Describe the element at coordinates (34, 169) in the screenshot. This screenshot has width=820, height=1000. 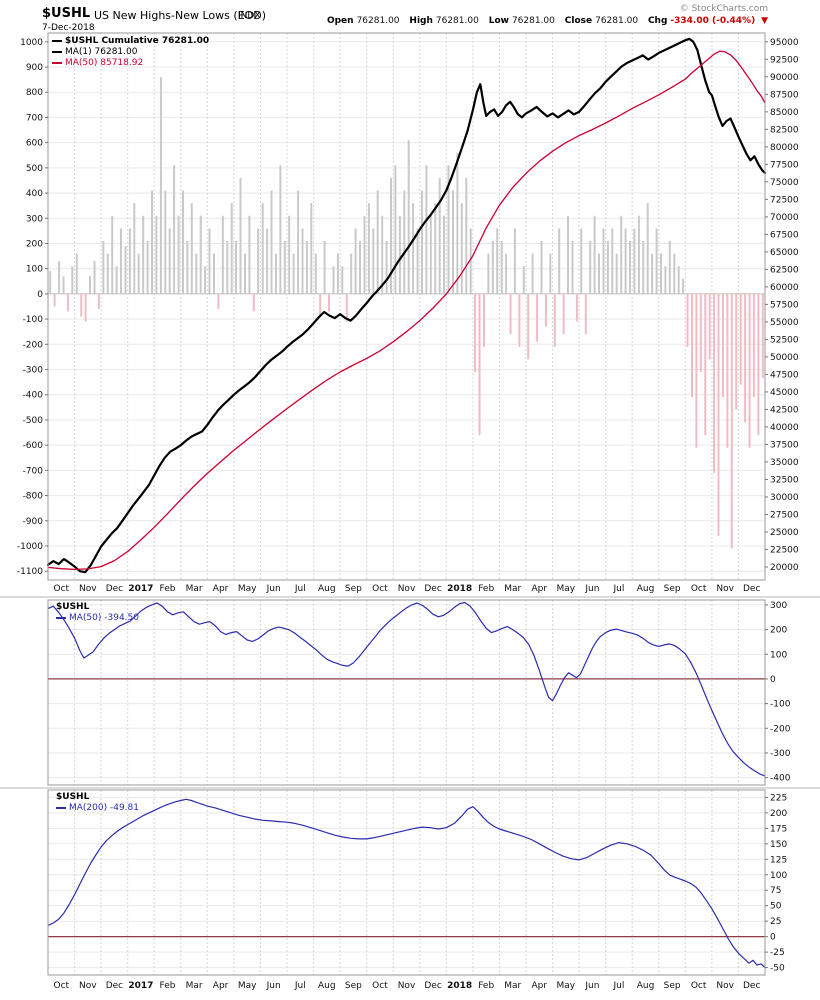
I see `svg-text: 500` at that location.